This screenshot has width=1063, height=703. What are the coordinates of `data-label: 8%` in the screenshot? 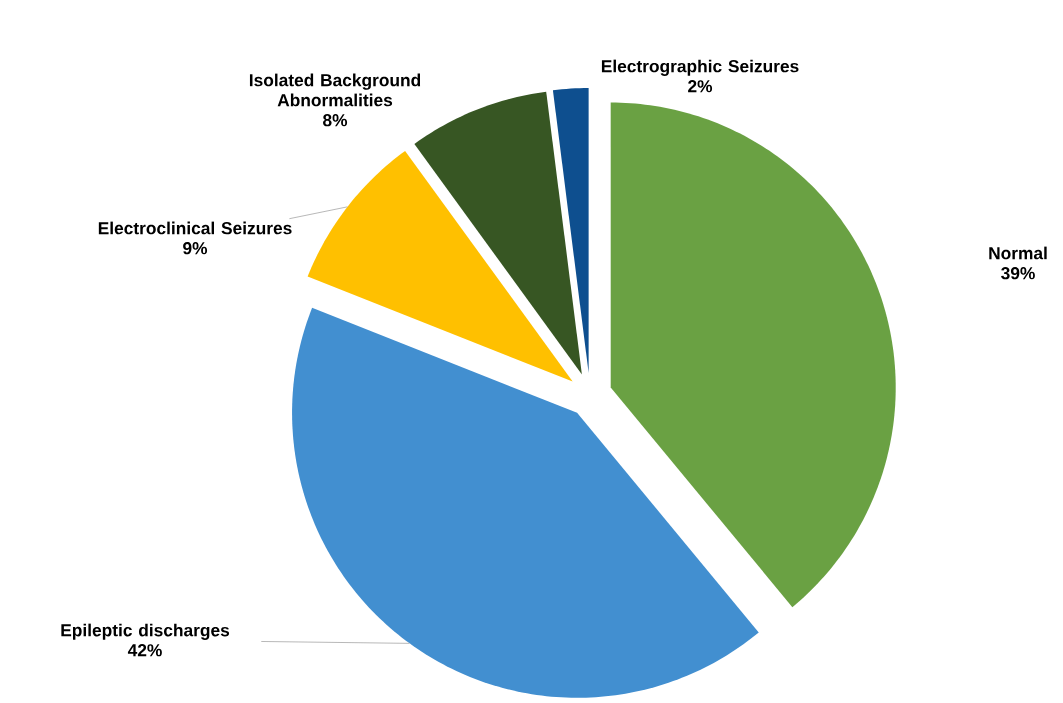 It's located at (335, 120).